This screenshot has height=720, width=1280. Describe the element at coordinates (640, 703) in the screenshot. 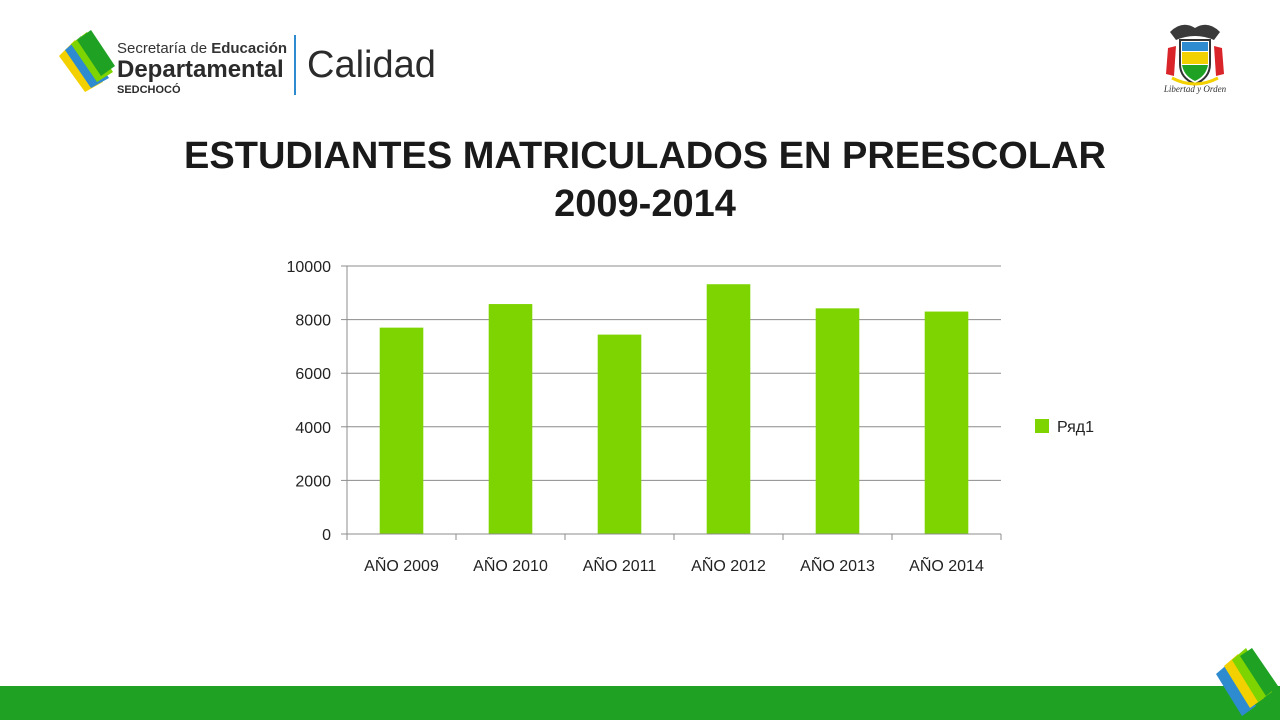

I see `footer-bar` at that location.